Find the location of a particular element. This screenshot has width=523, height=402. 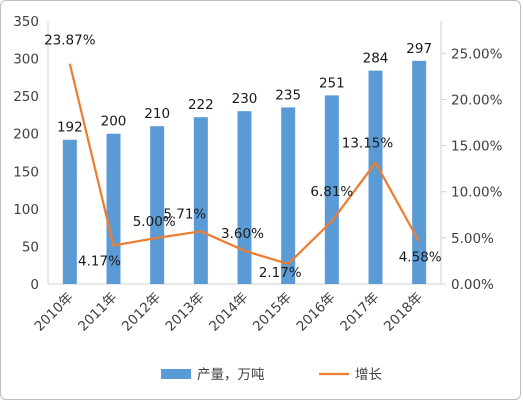

x-category-label: 2012年 is located at coordinates (141, 312).